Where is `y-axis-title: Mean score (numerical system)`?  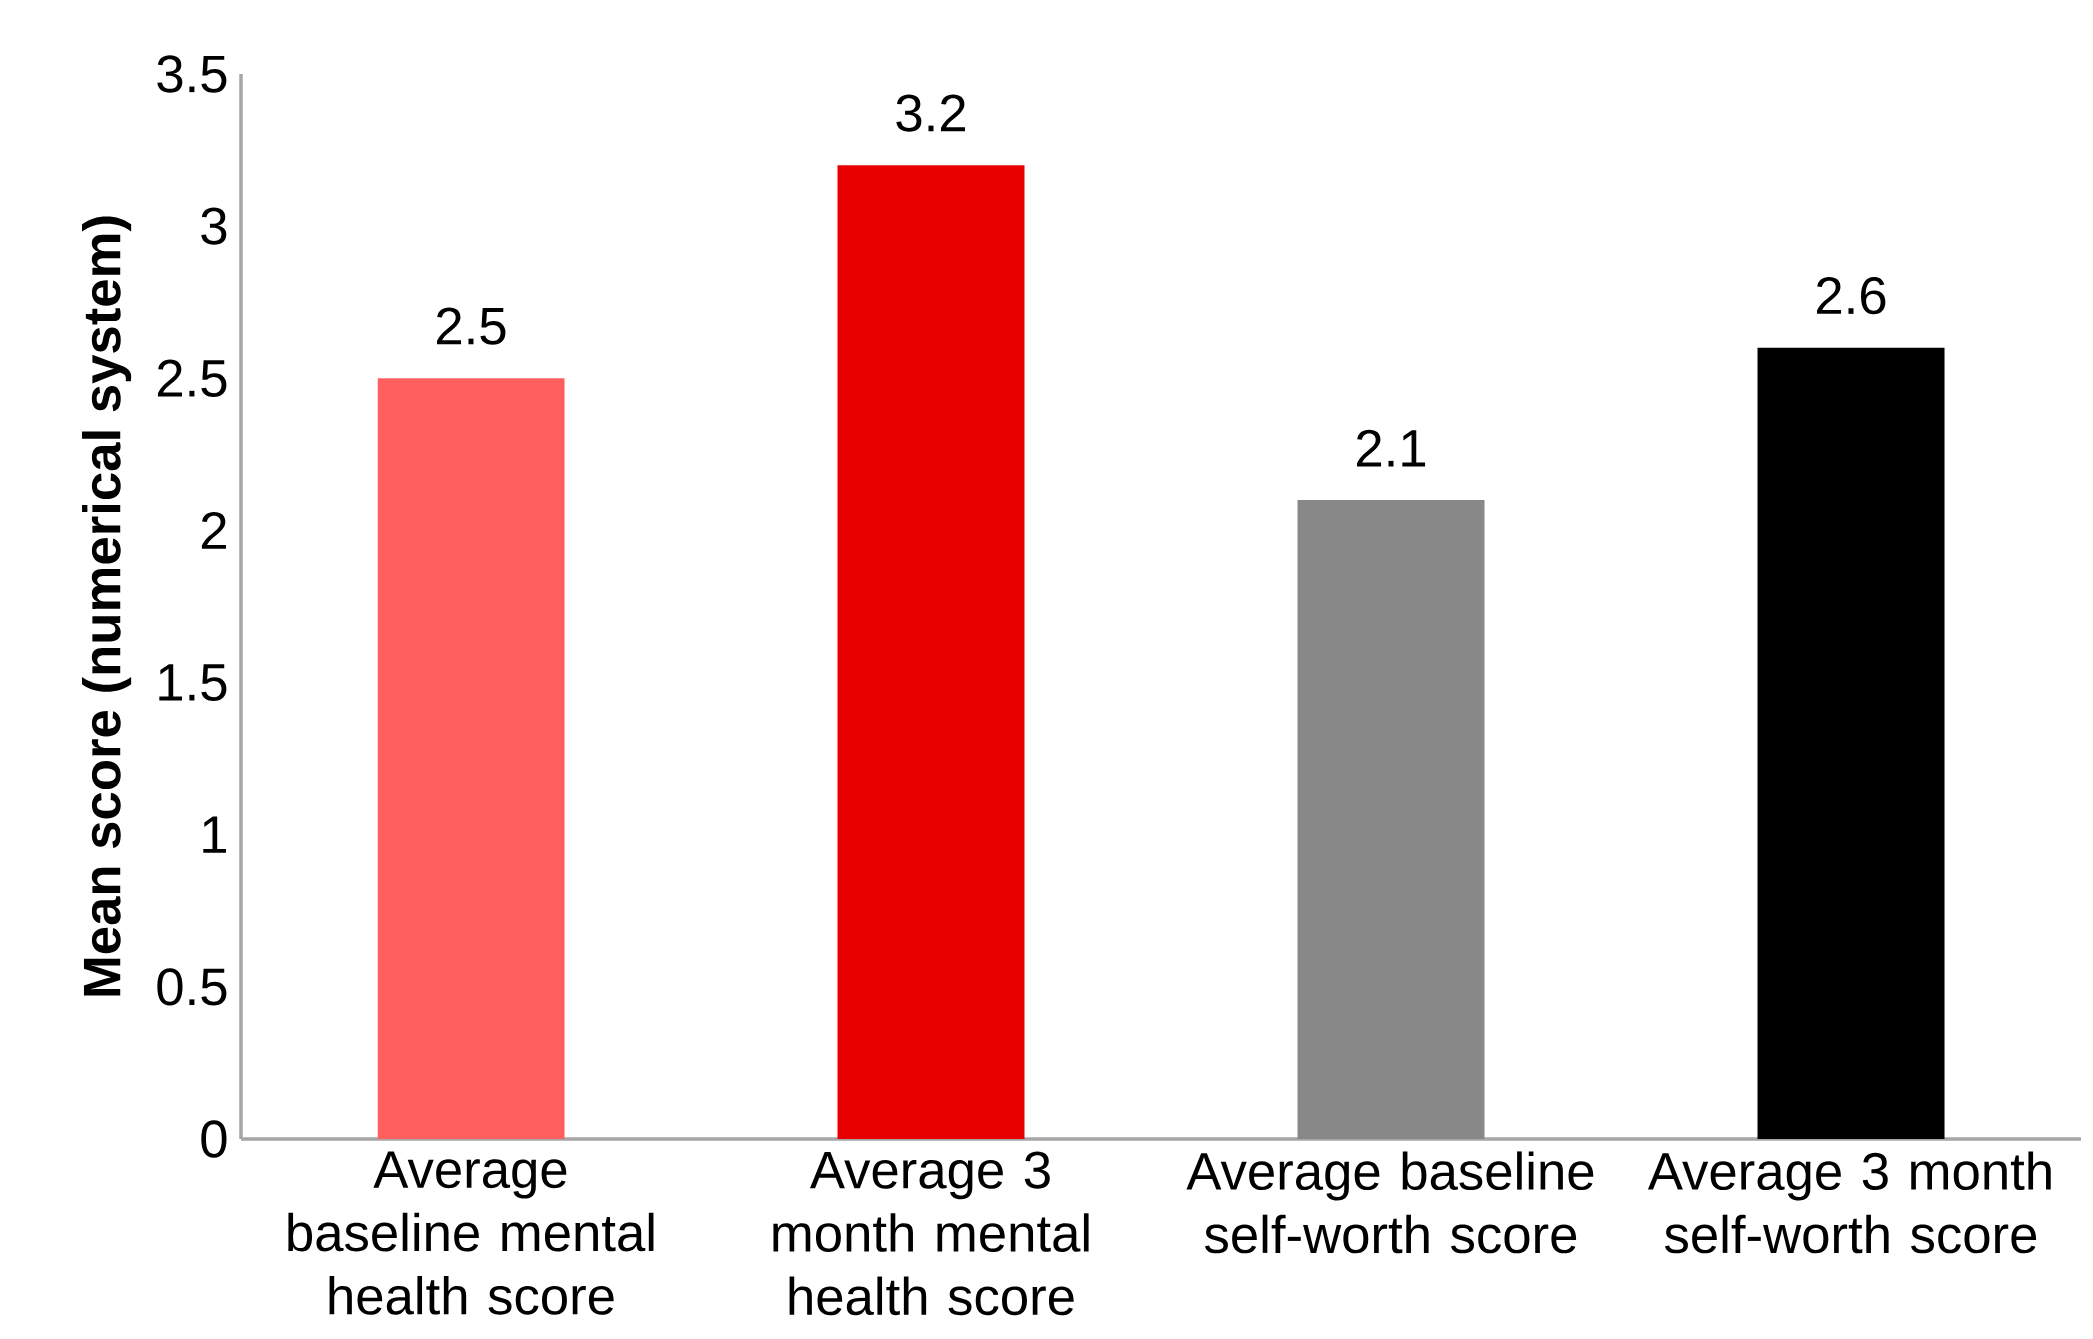 y-axis-title: Mean score (numerical system) is located at coordinates (107, 606).